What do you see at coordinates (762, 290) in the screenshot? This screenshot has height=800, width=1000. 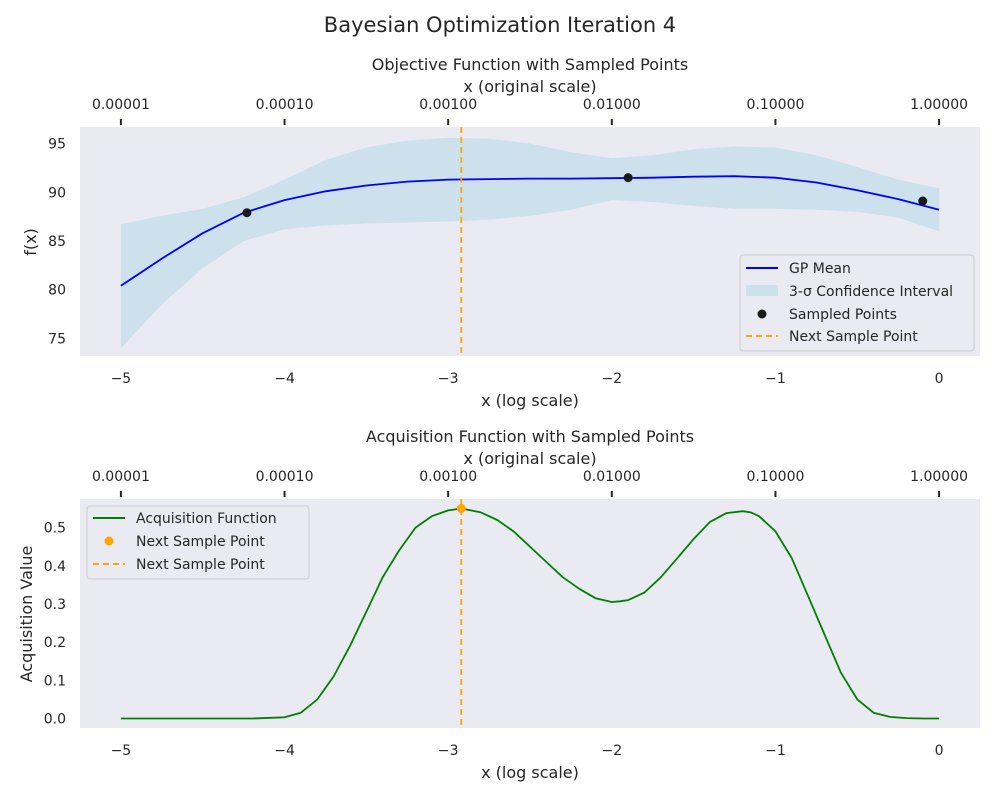 I see `legend-swatch-confidence` at bounding box center [762, 290].